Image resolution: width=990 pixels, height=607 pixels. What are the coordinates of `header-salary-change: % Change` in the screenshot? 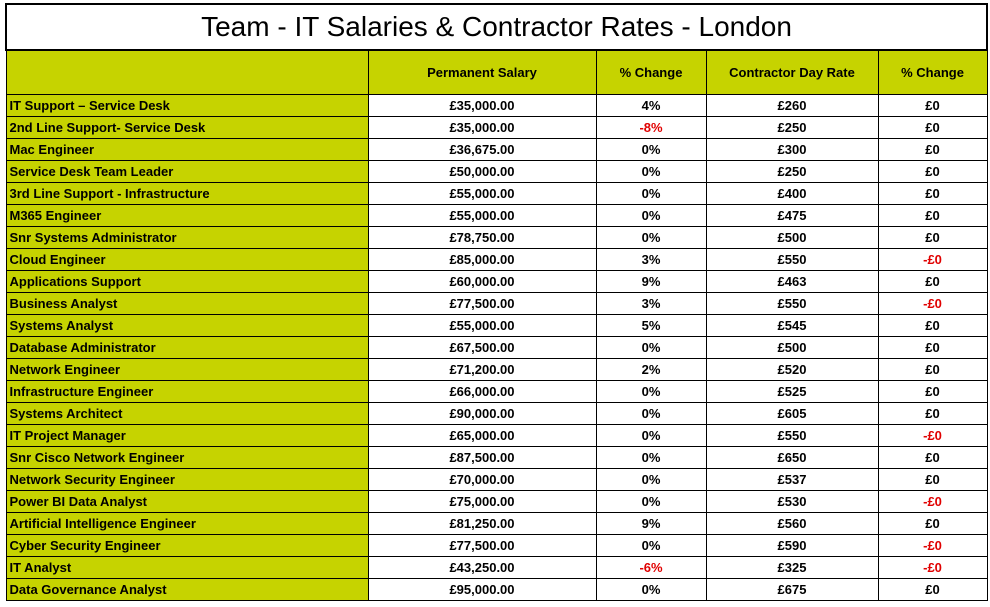 It's located at (651, 72).